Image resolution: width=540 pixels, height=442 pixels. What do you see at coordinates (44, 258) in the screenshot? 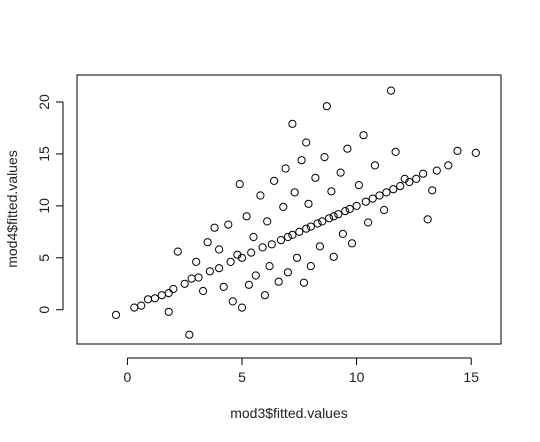
I see `y-tick-label: 5` at bounding box center [44, 258].